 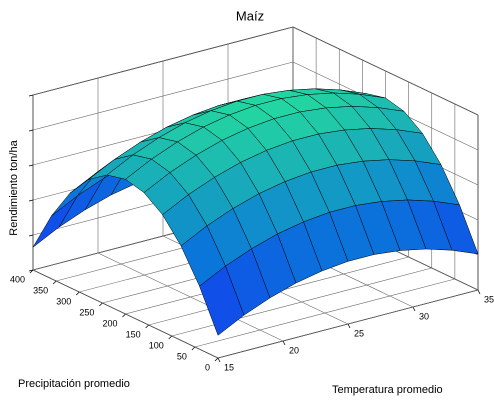 What do you see at coordinates (207, 367) in the screenshot?
I see `y-tick-label: 0` at bounding box center [207, 367].